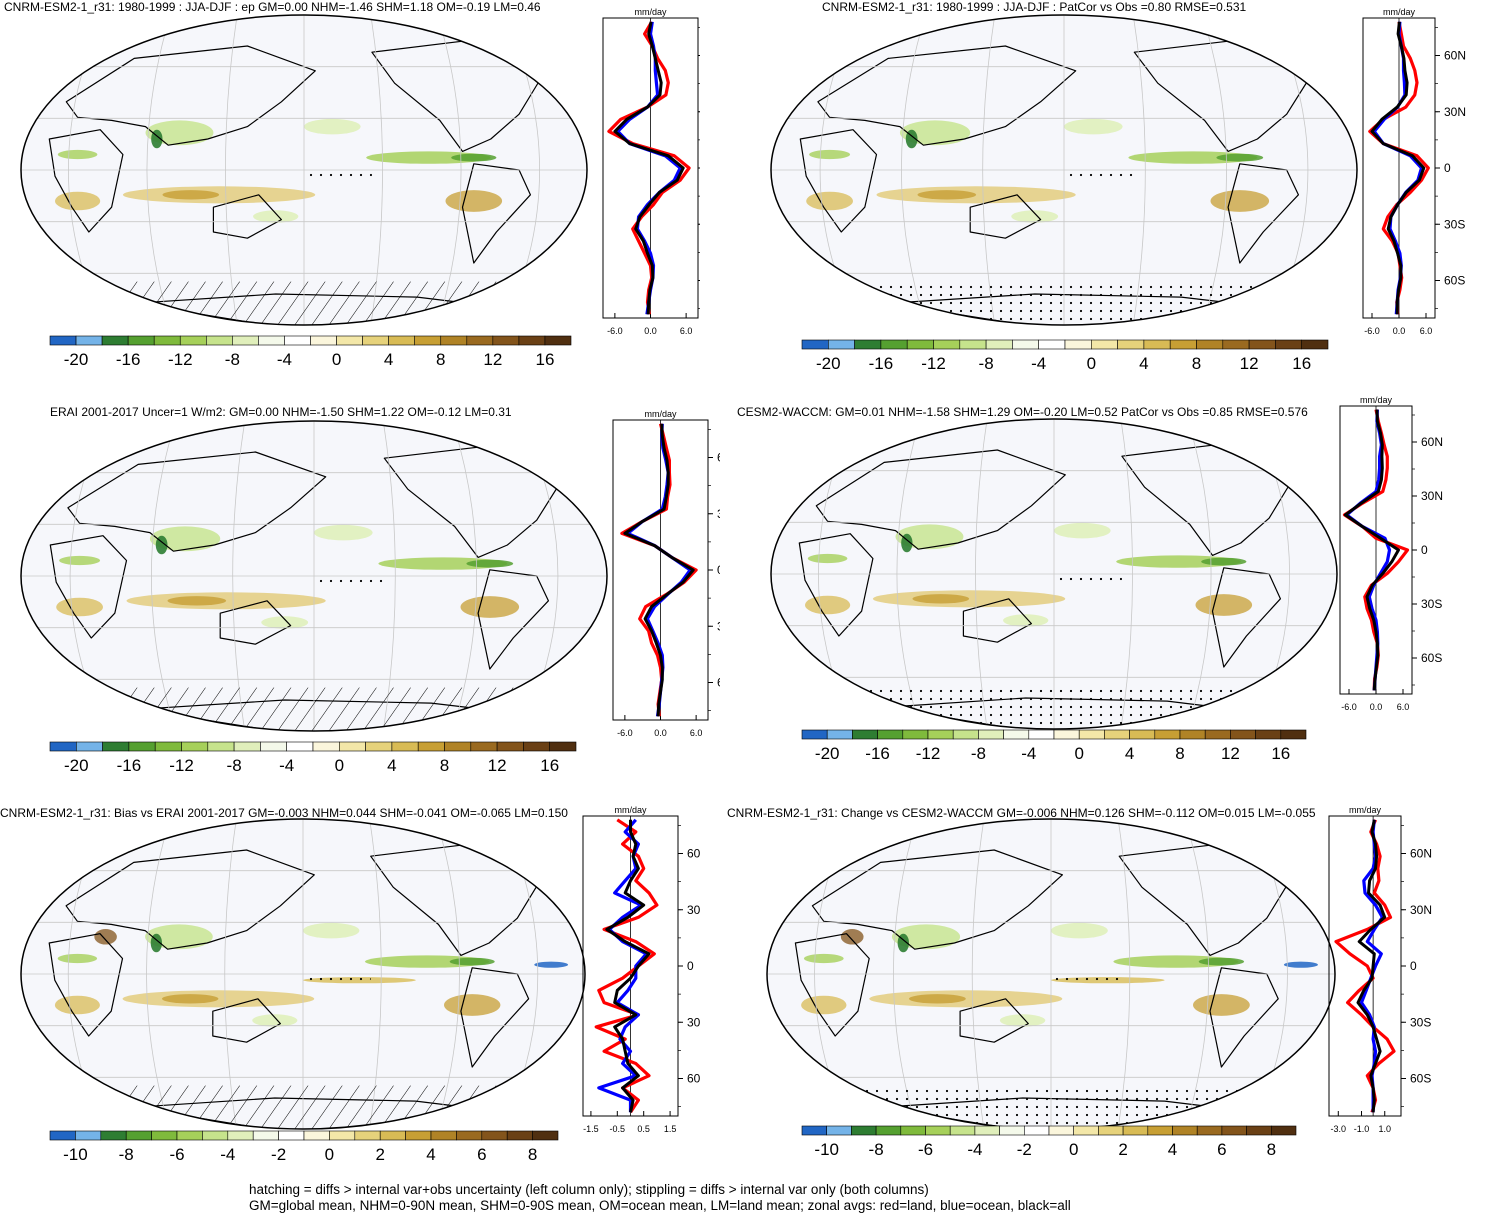 This screenshot has height=1213, width=1500. I want to click on map-stippling, so click(1064, 303).